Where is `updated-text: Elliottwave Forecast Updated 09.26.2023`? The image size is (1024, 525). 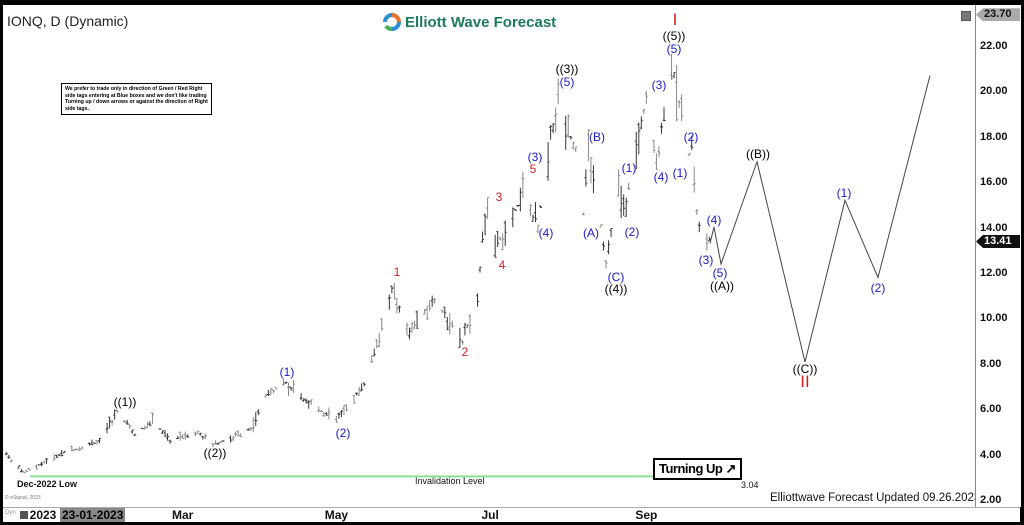 updated-text: Elliottwave Forecast Updated 09.26.2023 is located at coordinates (875, 498).